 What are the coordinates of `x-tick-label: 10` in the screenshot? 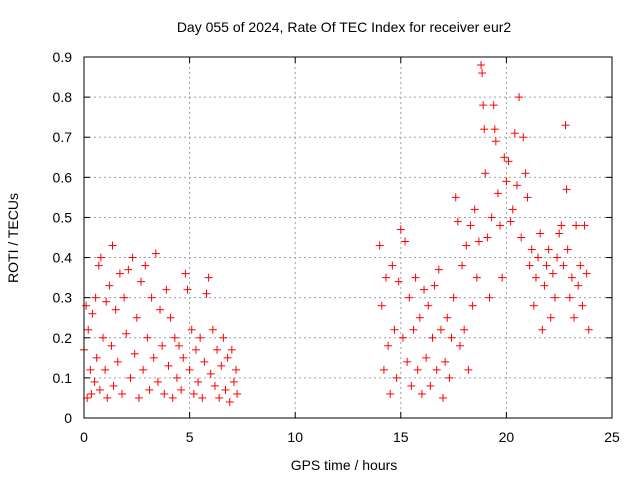 It's located at (295, 437).